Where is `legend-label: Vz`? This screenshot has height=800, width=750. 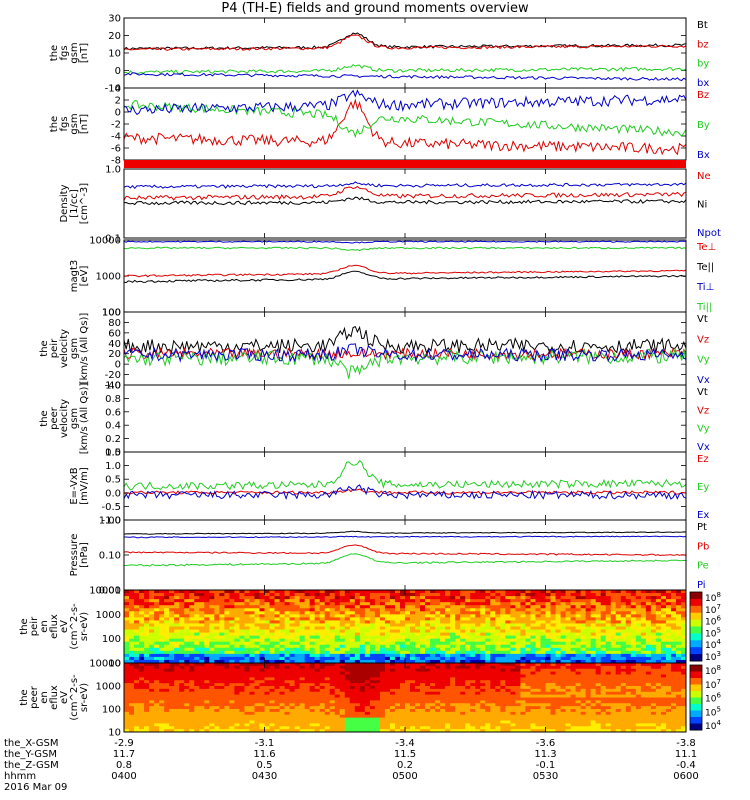
legend-label: Vz is located at coordinates (703, 339).